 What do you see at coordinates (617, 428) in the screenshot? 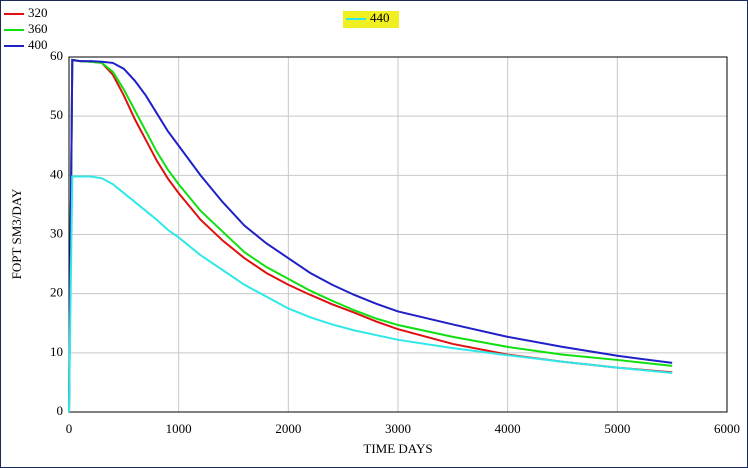
I see `x-tick-label: 5000` at bounding box center [617, 428].